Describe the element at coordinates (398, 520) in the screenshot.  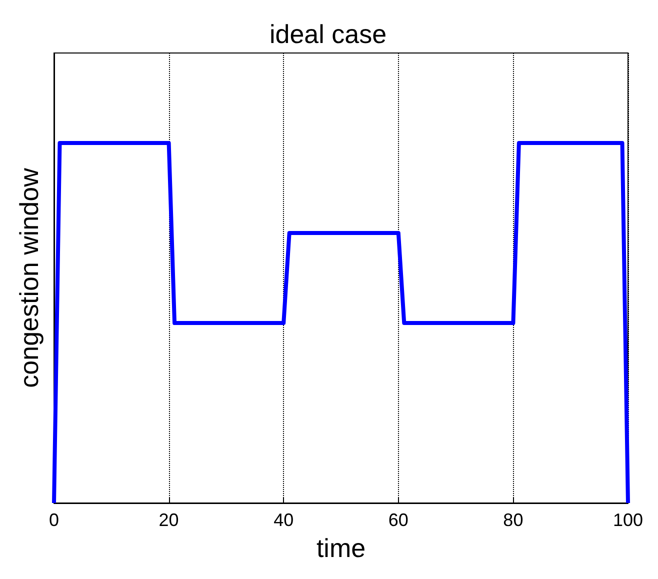
I see `x-tick-label: 60` at that location.